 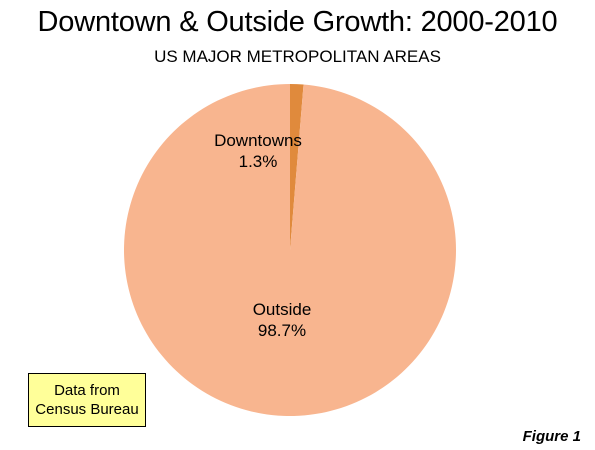 I want to click on source-note-line-1: Data from, so click(x=87, y=390).